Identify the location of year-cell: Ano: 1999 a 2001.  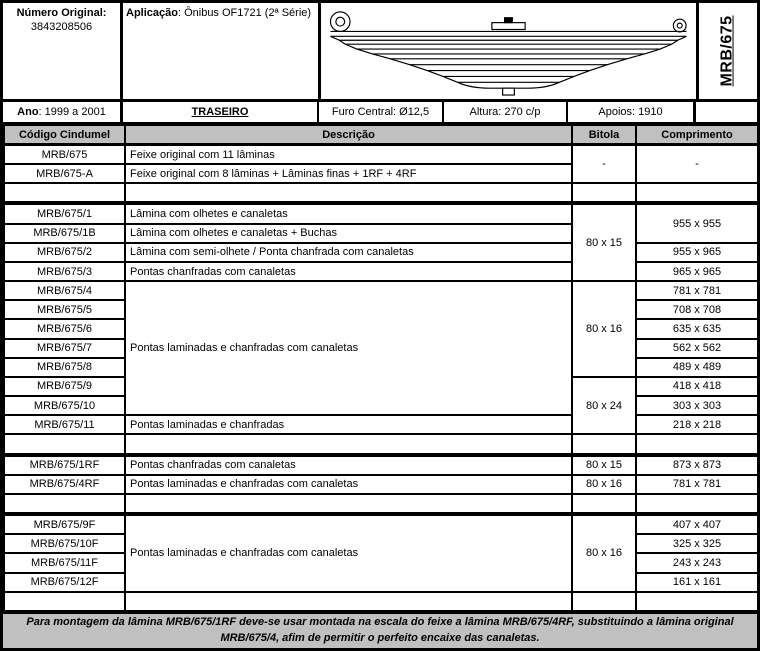
(63, 112).